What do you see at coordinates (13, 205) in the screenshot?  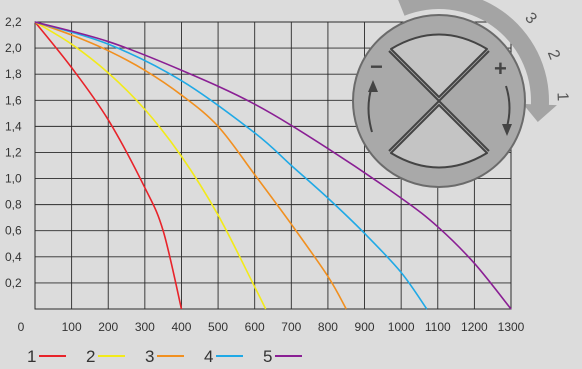 I see `y-tick-label: 0,8` at bounding box center [13, 205].